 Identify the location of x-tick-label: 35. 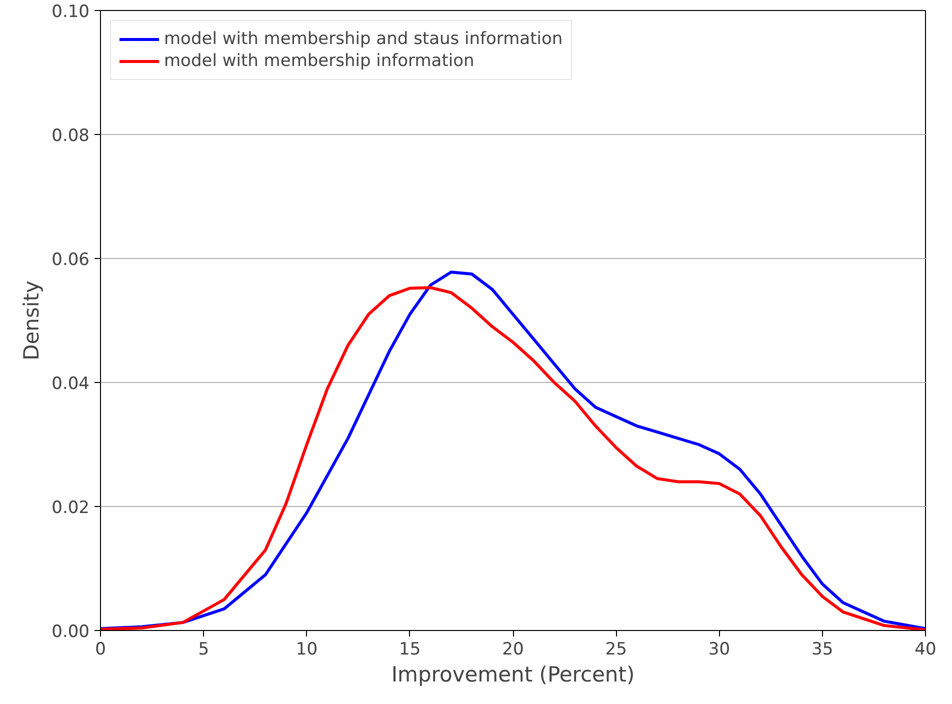
(823, 650).